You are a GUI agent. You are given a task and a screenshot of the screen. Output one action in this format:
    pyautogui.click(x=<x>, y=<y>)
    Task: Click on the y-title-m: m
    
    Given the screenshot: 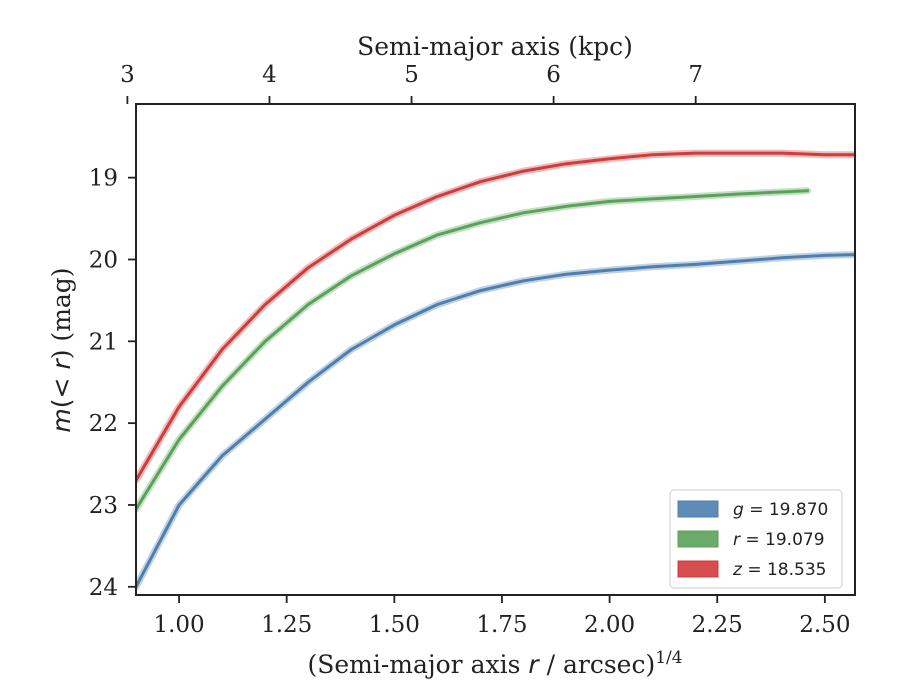 What is the action you would take?
    pyautogui.click(x=61, y=420)
    